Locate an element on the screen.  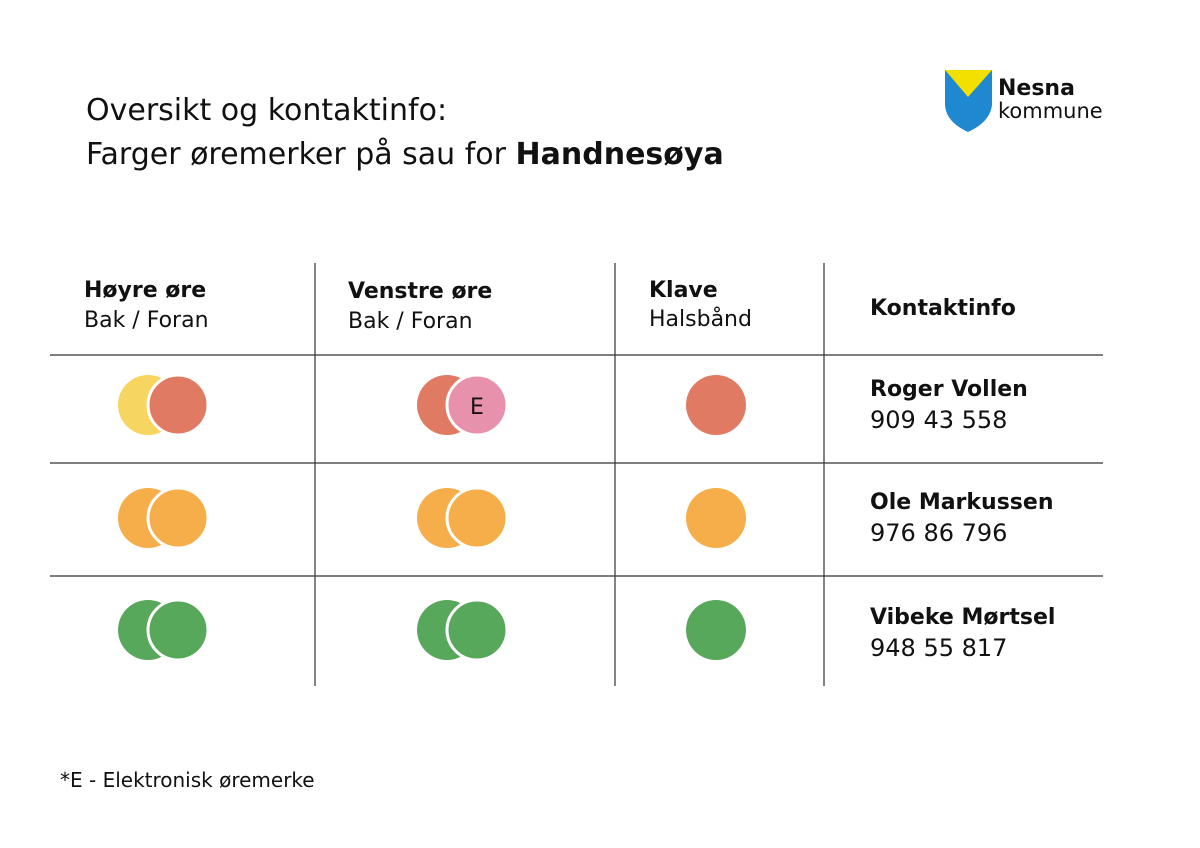
contact-name: Ole Markussen is located at coordinates (961, 502).